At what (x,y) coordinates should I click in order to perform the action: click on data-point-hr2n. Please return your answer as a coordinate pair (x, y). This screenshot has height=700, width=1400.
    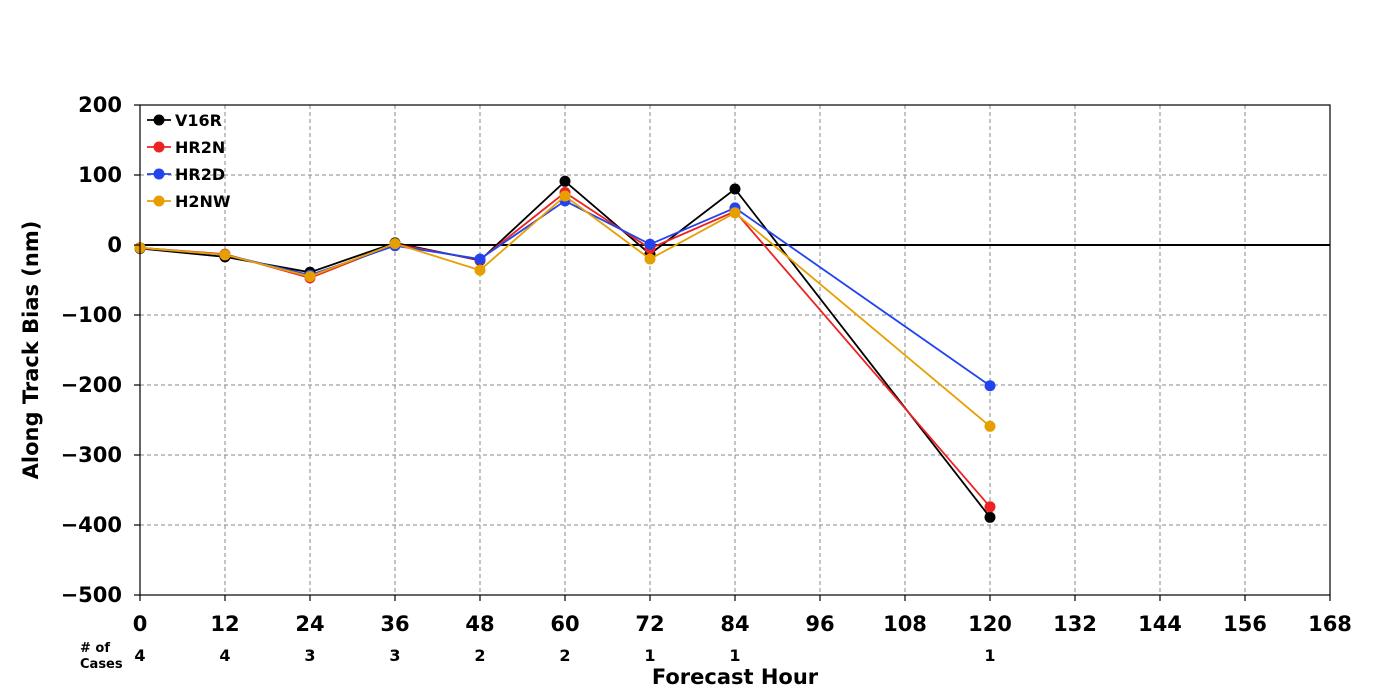
    Looking at the image, I should click on (990, 507).